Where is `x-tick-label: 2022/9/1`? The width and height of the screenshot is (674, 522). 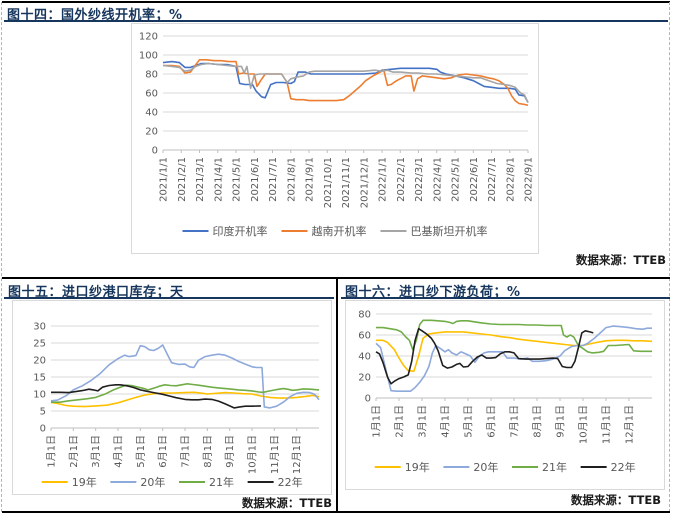 x-tick-label: 2022/9/1 is located at coordinates (529, 179).